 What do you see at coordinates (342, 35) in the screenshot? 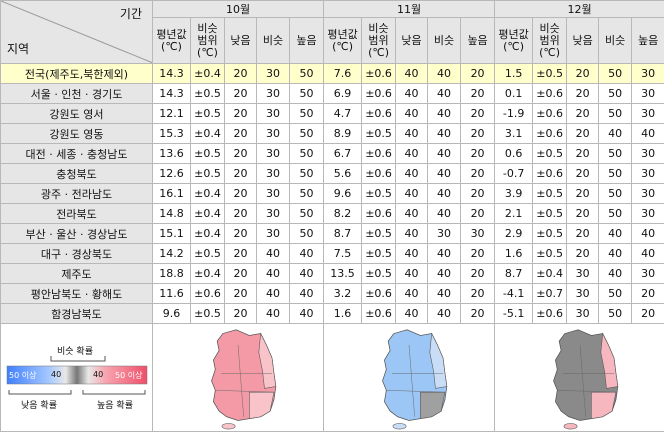
I see `subheader-text: 평년값` at bounding box center [342, 35].